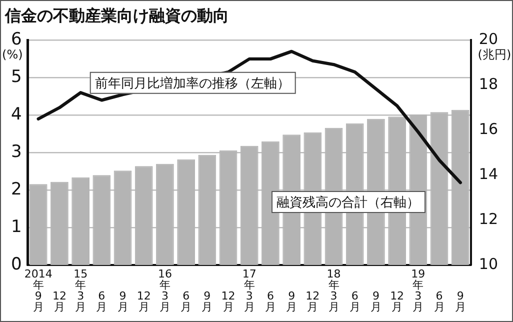 This screenshot has height=322, width=513. I want to click on x-tick-label: 15年3月, so click(81, 290).